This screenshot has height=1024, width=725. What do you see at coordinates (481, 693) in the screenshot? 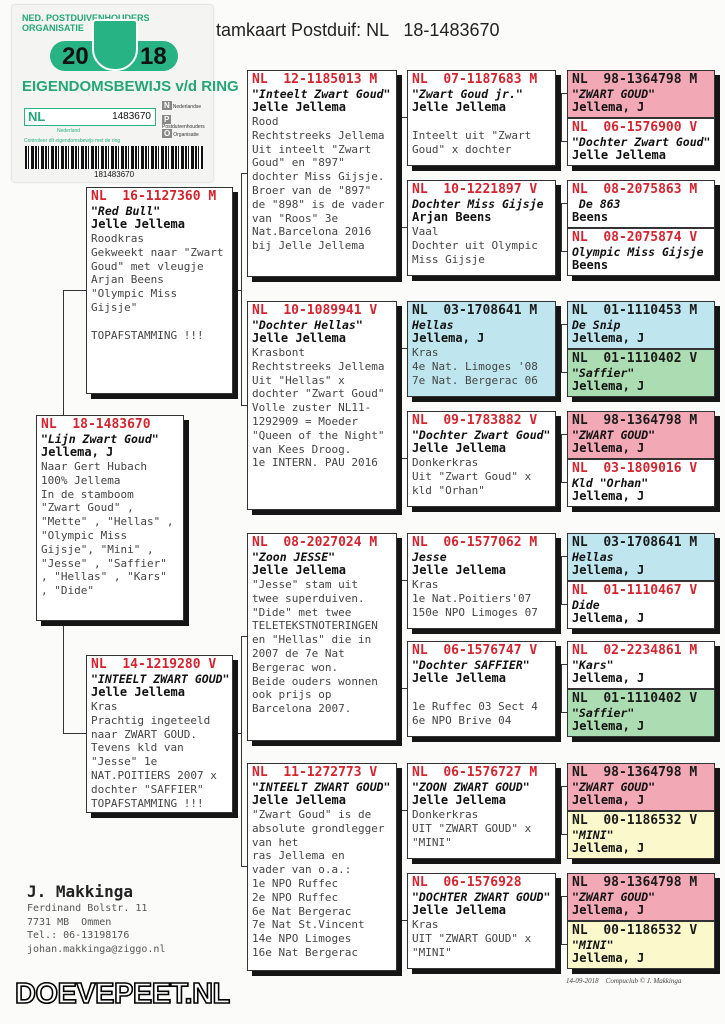
I see `note-line` at bounding box center [481, 693].